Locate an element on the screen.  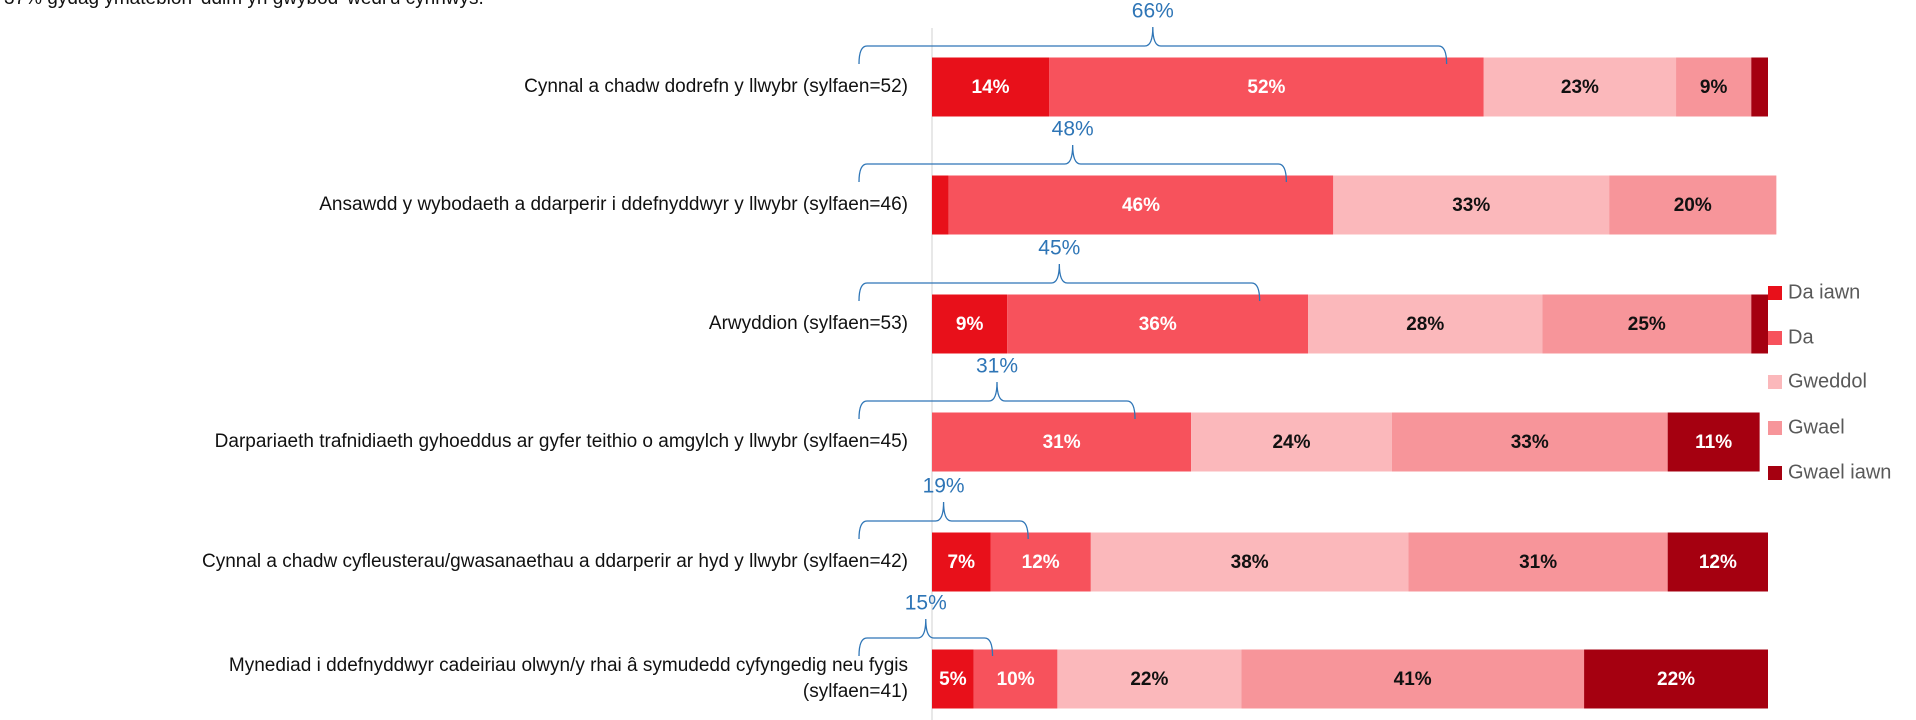
data-label: 41% is located at coordinates (1413, 679).